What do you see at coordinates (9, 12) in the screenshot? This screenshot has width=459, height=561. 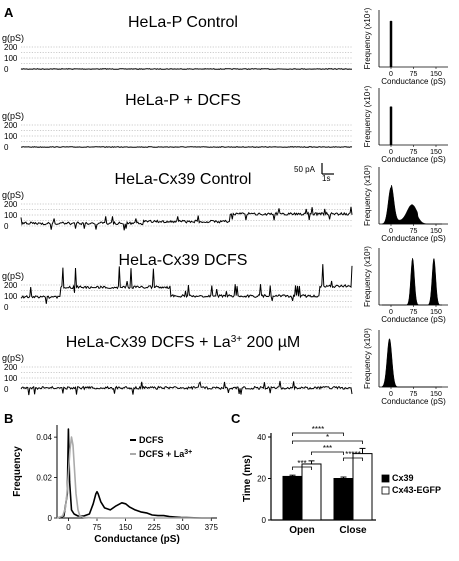 I see `panel-letter-a: A` at bounding box center [9, 12].